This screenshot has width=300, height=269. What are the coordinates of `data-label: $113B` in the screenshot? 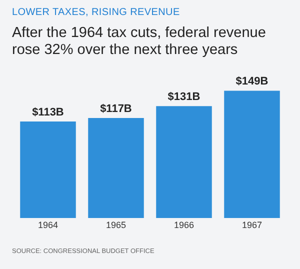 It's located at (48, 112).